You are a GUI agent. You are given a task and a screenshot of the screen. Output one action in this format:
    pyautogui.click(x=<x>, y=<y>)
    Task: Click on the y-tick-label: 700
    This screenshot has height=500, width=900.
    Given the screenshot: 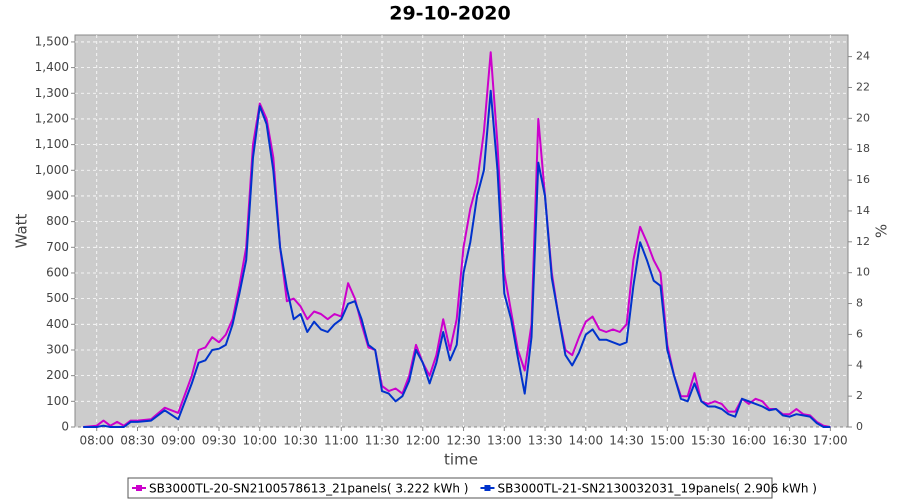 What is the action you would take?
    pyautogui.click(x=57, y=247)
    